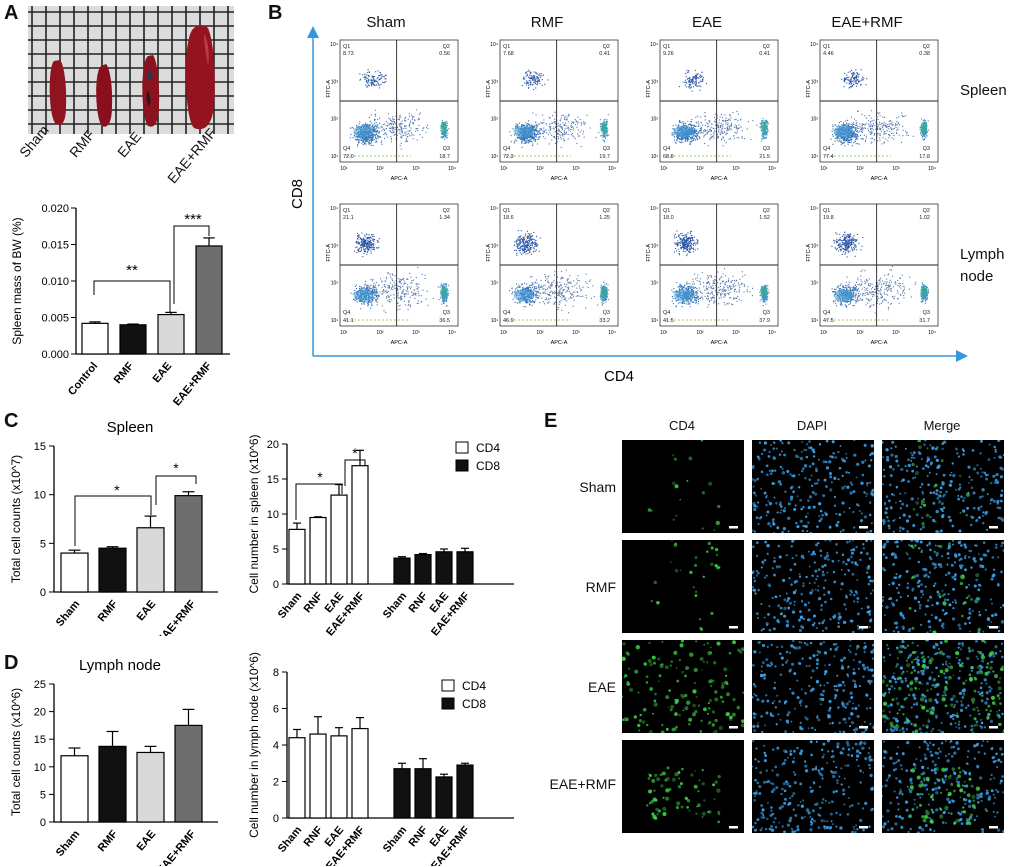 The image size is (1020, 867). I want to click on quadrant-label: 1.34, so click(444, 218).